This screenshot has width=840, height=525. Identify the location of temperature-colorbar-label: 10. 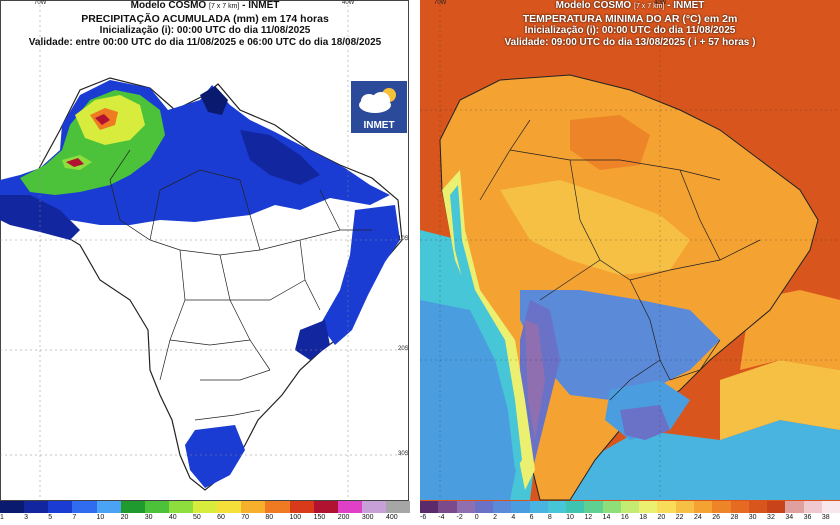
(570, 517).